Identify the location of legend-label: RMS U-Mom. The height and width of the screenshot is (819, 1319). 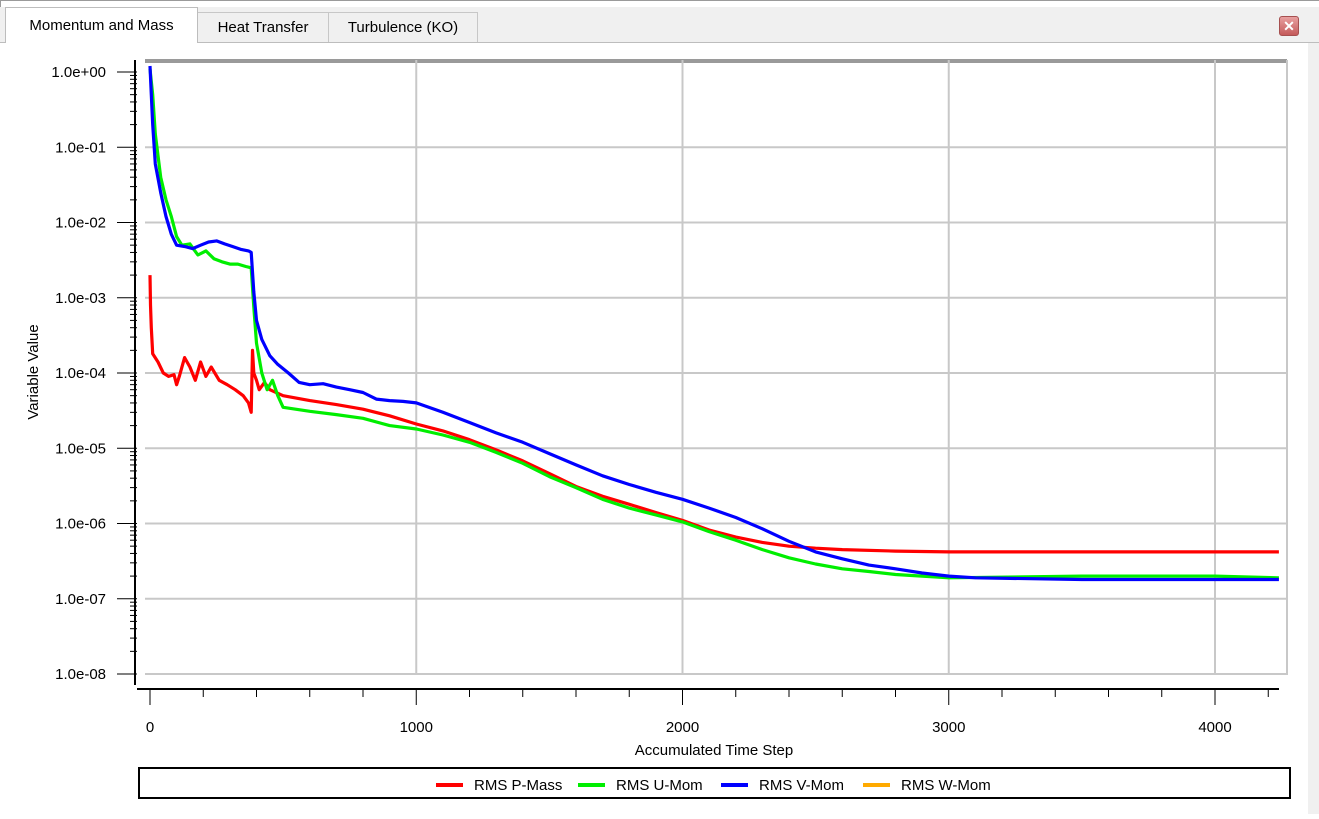
(659, 785).